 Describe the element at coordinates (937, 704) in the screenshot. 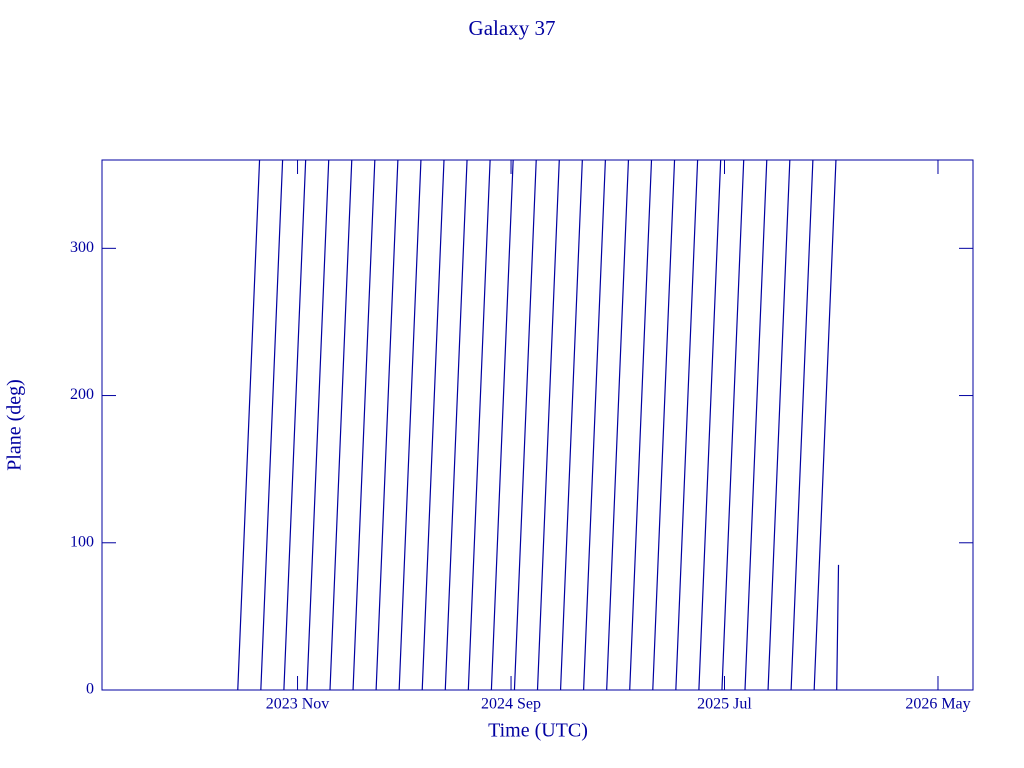

I see `x-tick-label: 2026 May` at that location.